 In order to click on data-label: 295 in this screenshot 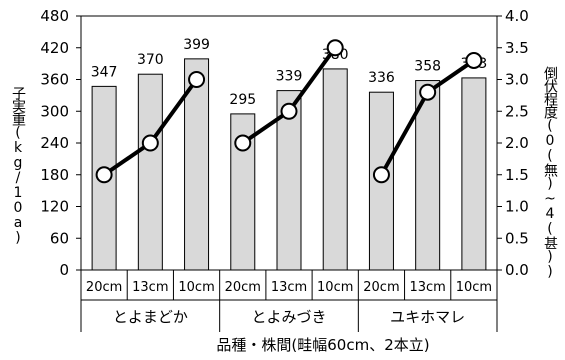, I will do `click(242, 100)`.